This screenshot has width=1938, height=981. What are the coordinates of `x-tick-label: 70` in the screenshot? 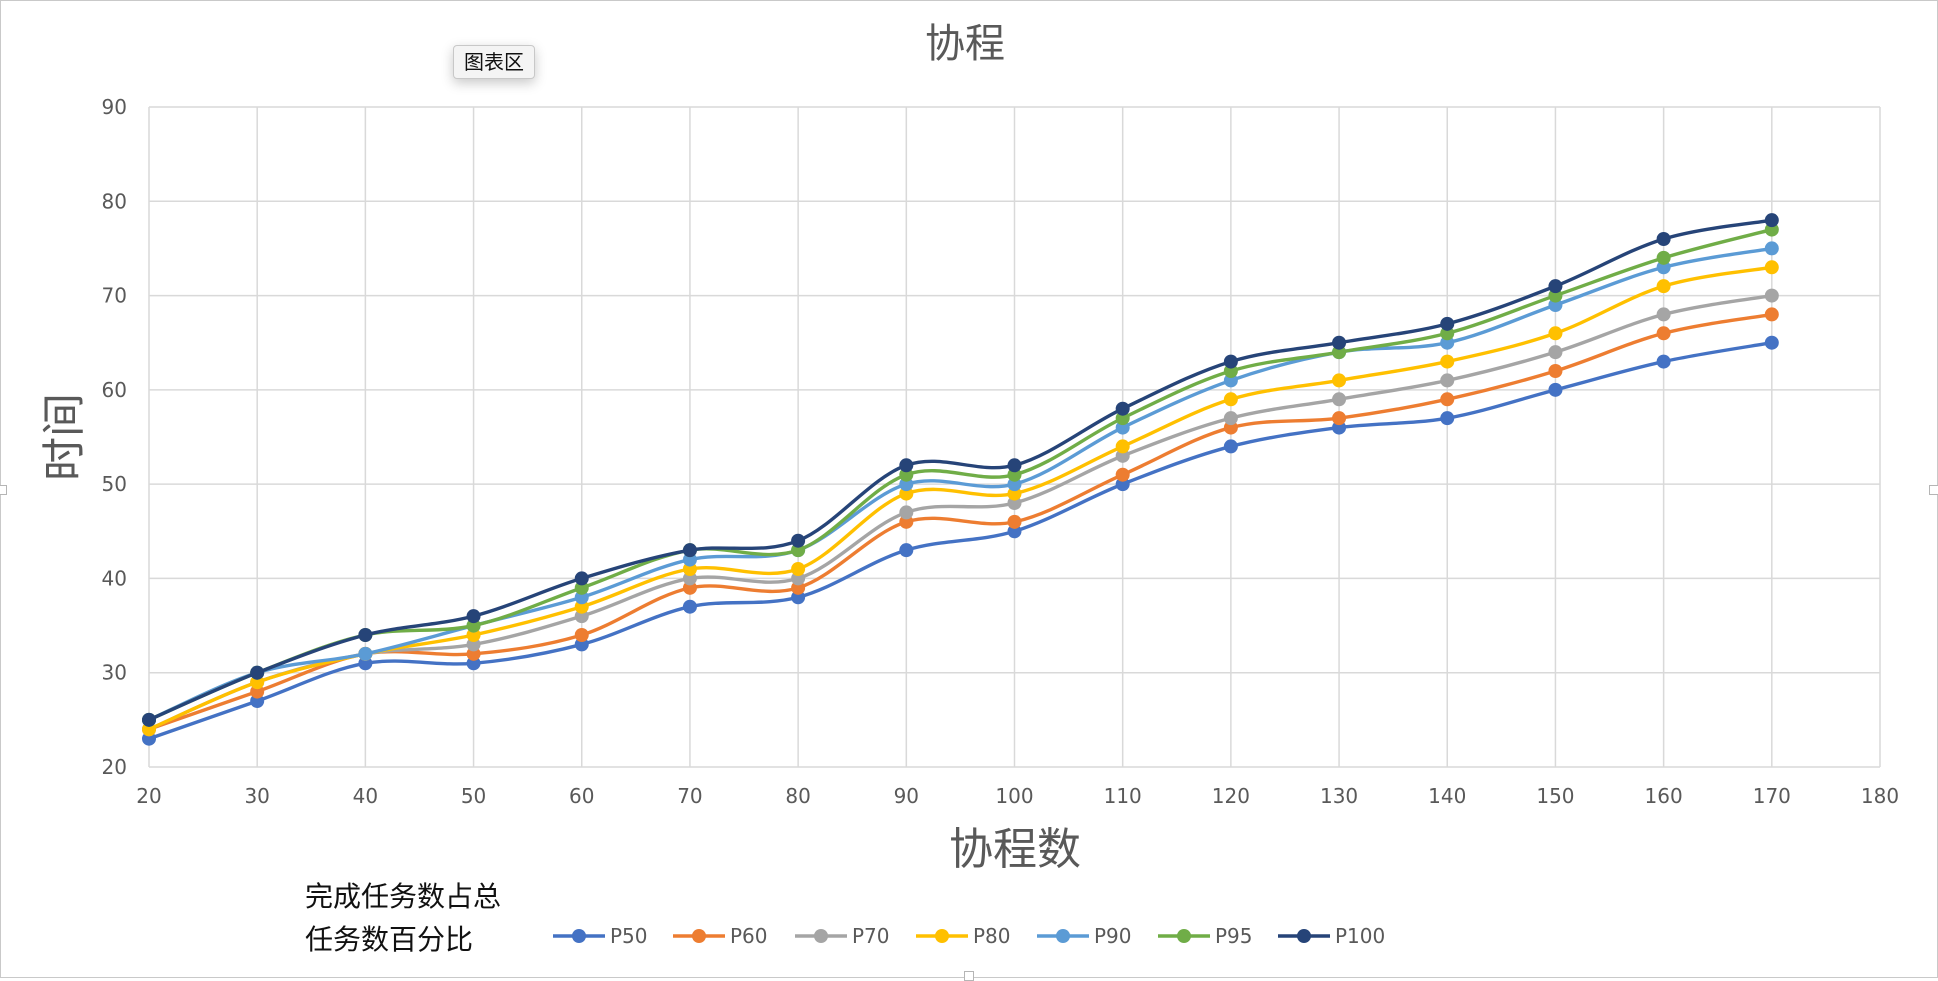 It's located at (689, 796).